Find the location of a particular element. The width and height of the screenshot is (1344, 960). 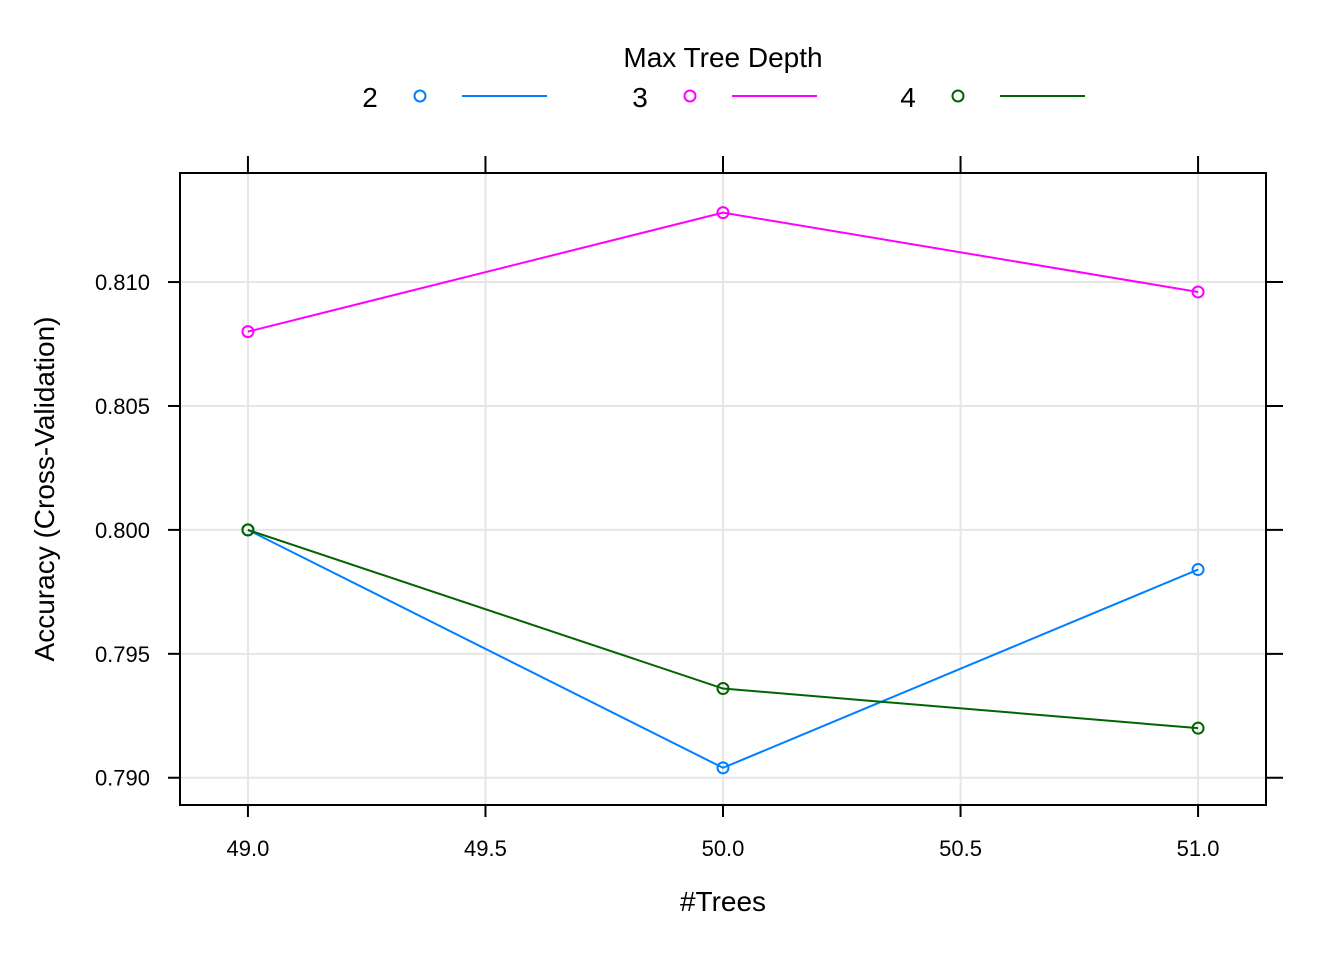

y-tick-label: 0.810 is located at coordinates (122, 282).